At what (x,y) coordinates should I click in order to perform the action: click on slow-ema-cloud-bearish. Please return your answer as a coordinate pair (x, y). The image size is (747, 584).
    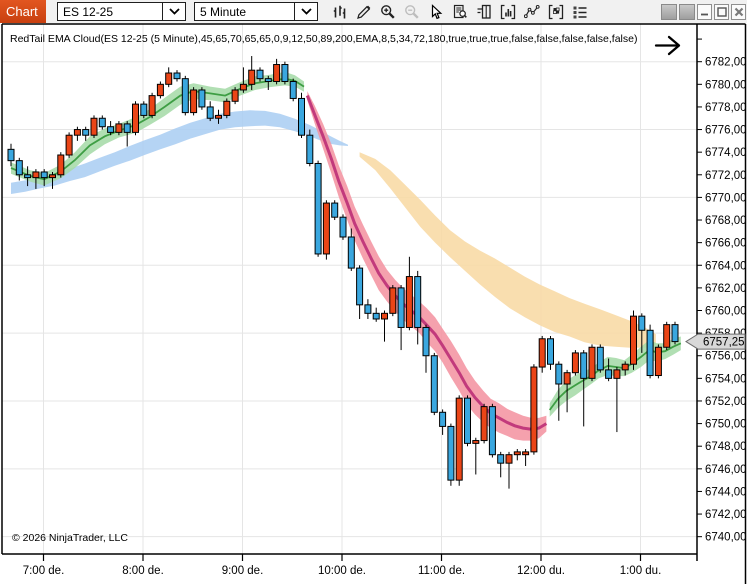
    Looking at the image, I should click on (507, 250).